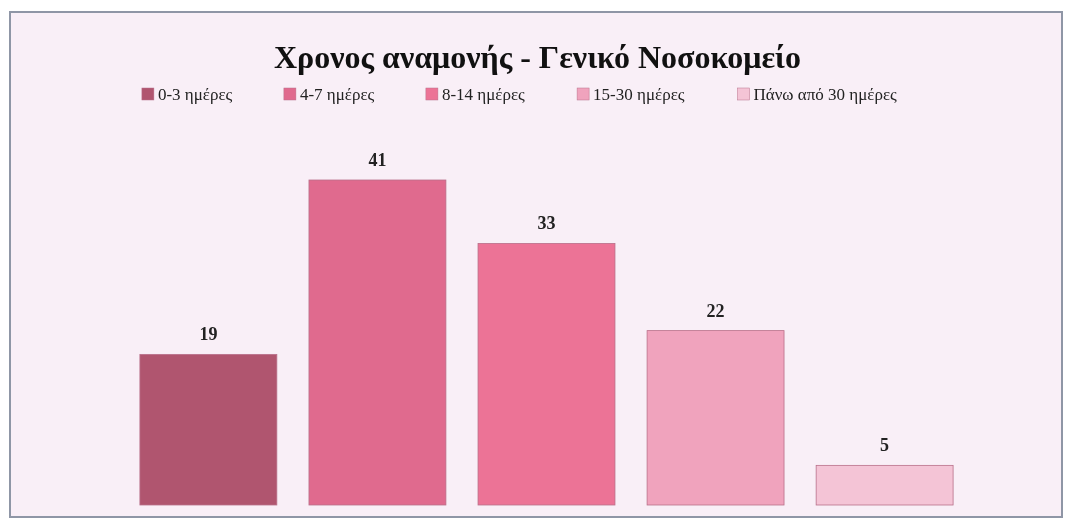 This screenshot has height=520, width=1075. I want to click on data-label: 41, so click(377, 160).